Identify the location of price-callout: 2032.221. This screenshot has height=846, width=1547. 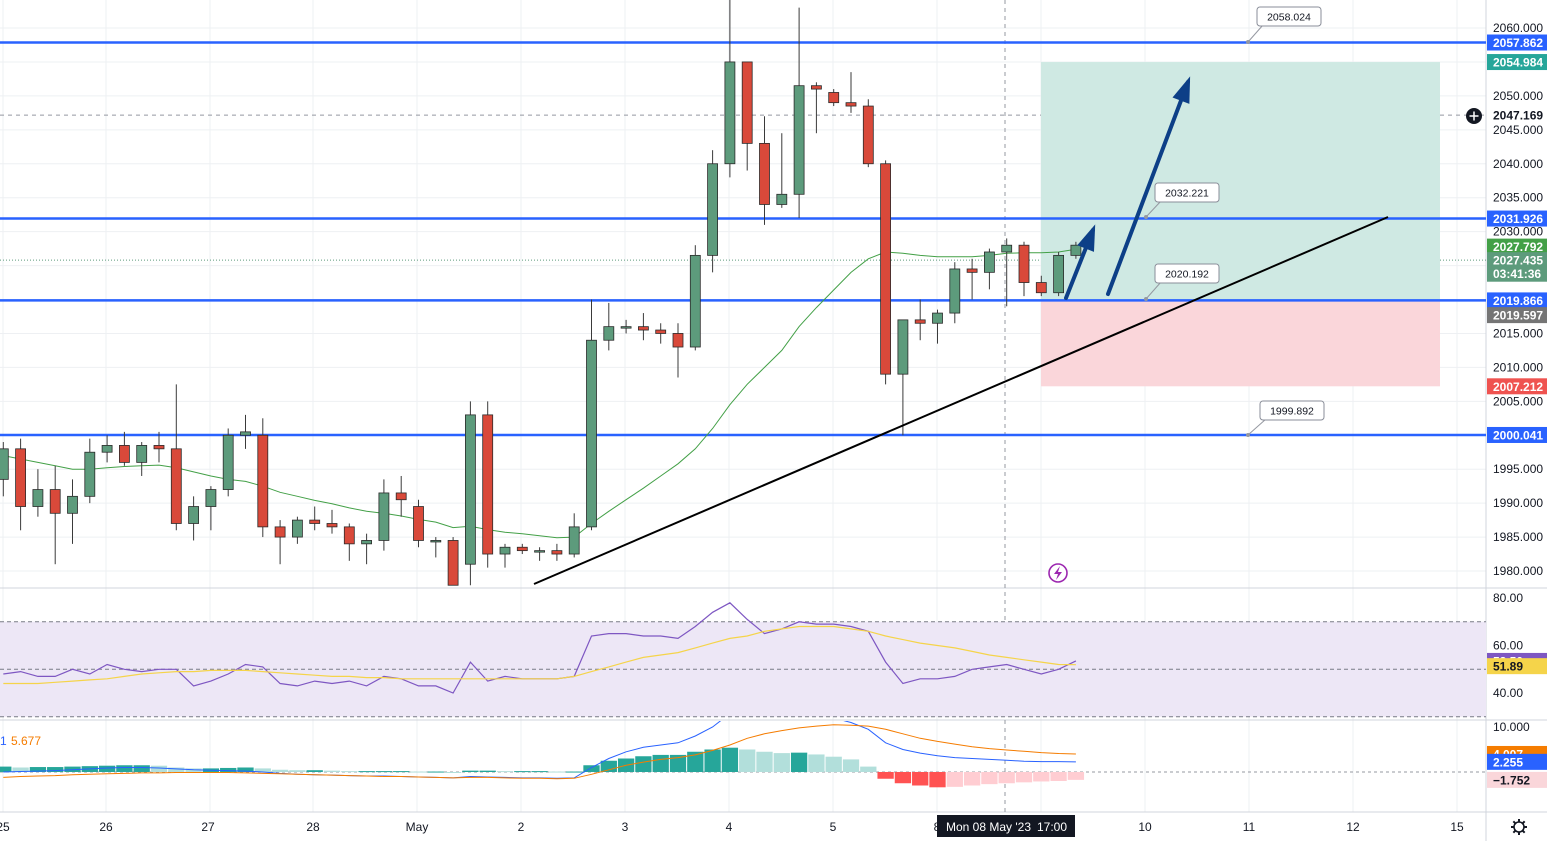
(1182, 200).